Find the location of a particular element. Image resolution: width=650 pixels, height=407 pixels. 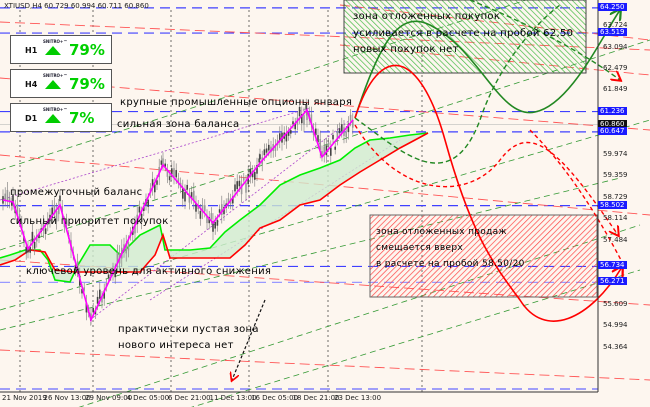

level-label: 58.502 is located at coordinates (612, 204).